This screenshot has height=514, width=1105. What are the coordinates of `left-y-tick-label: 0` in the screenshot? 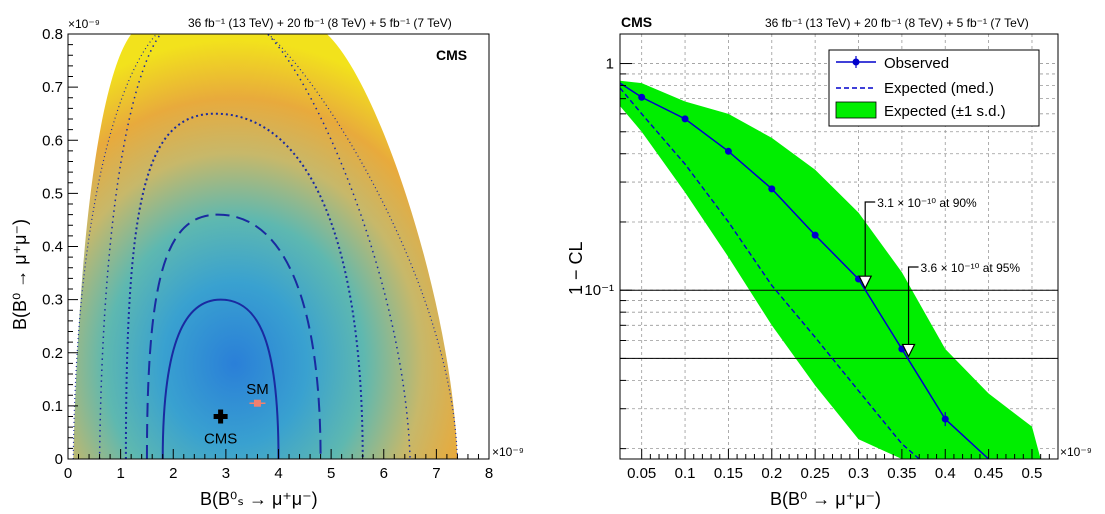 It's located at (59, 459).